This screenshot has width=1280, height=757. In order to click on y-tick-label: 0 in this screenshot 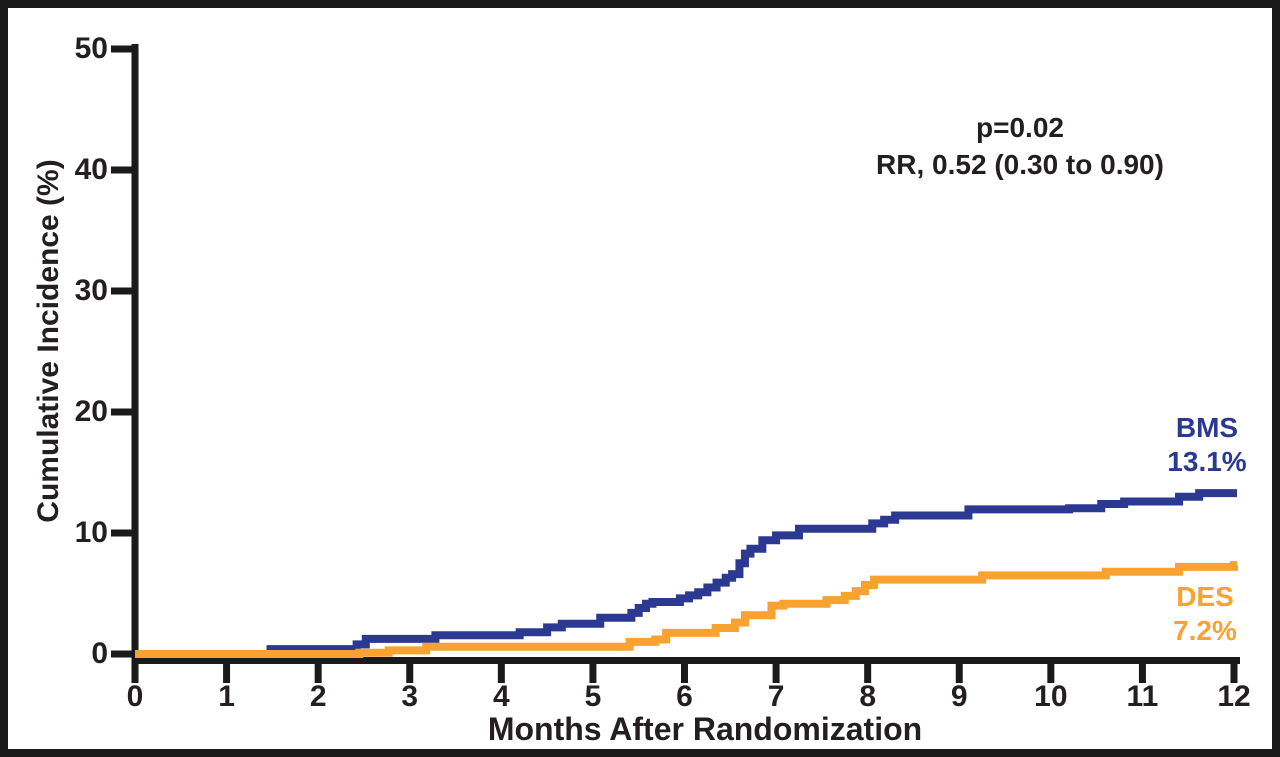, I will do `click(99, 653)`.